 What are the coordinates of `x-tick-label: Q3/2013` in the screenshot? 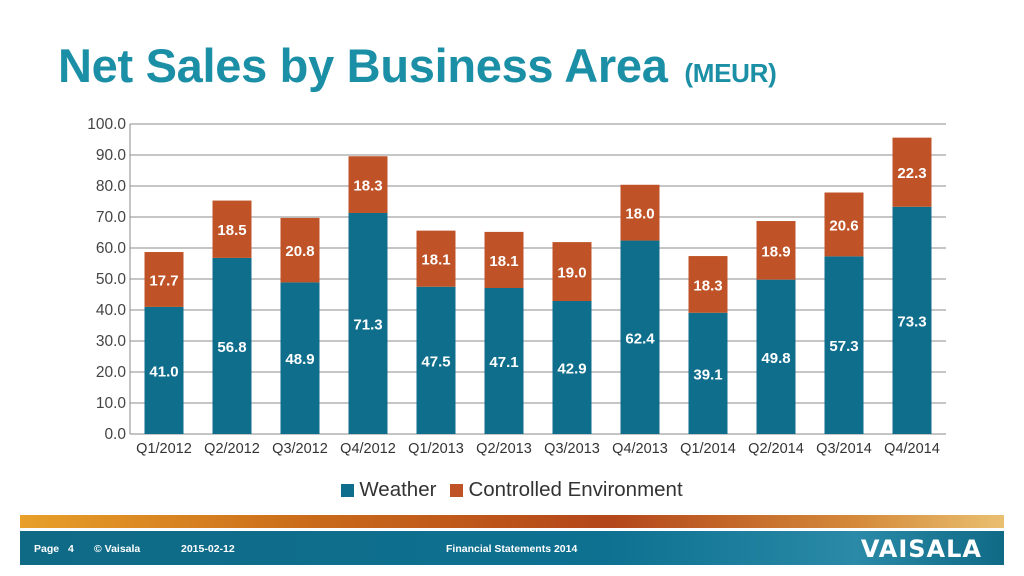 It's located at (572, 449).